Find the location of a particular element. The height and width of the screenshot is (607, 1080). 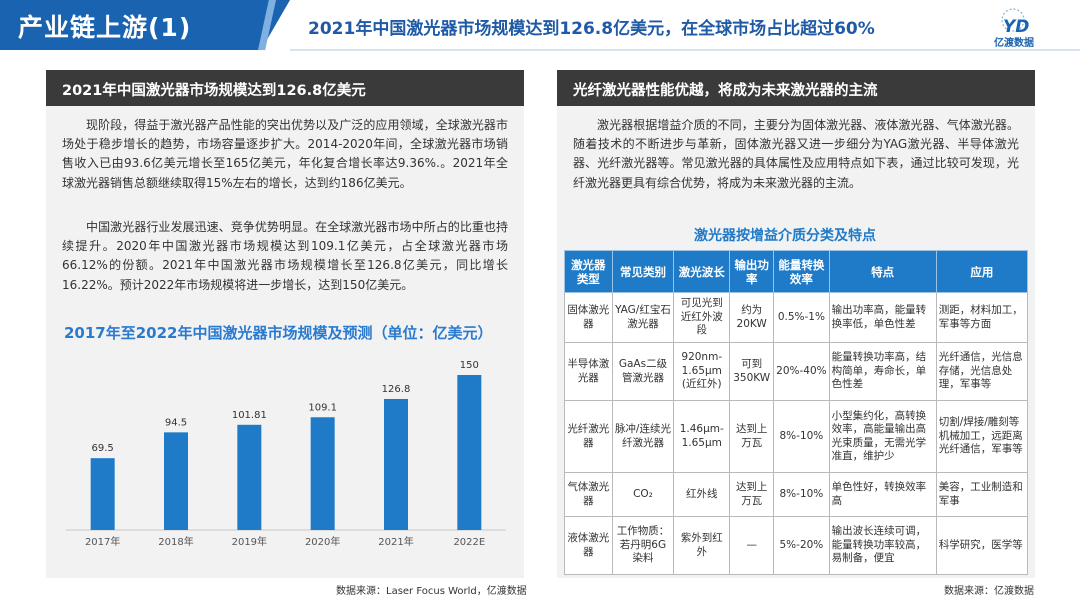

cell-wavelength: 紫外到红外 is located at coordinates (702, 545).